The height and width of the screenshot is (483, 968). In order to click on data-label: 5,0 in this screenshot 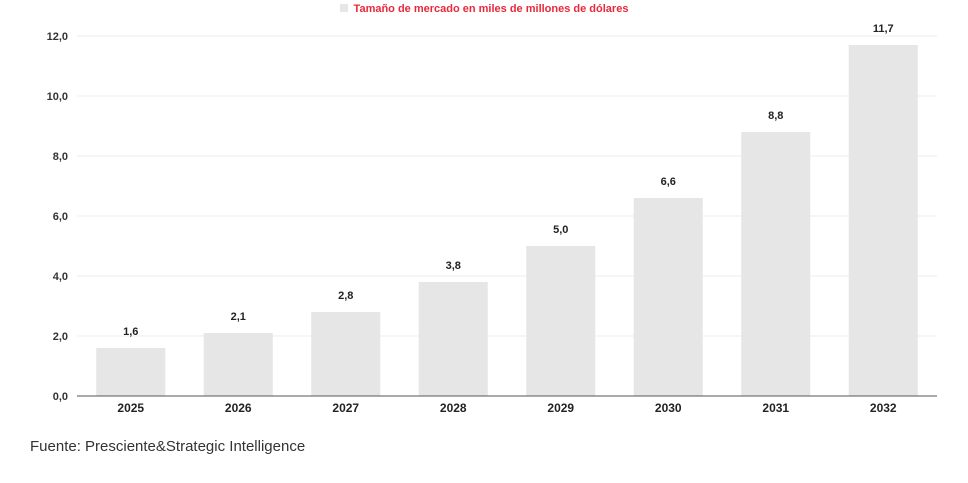, I will do `click(560, 230)`.